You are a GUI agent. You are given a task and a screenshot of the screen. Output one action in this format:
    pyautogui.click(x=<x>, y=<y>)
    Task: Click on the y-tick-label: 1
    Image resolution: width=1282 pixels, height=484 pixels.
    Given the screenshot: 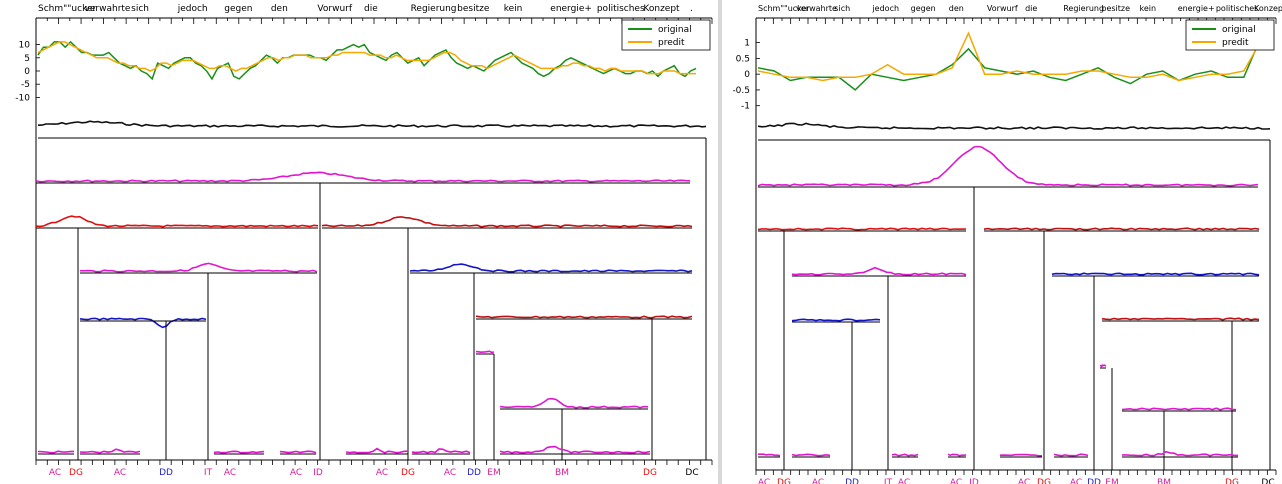 What is the action you would take?
    pyautogui.click(x=747, y=44)
    